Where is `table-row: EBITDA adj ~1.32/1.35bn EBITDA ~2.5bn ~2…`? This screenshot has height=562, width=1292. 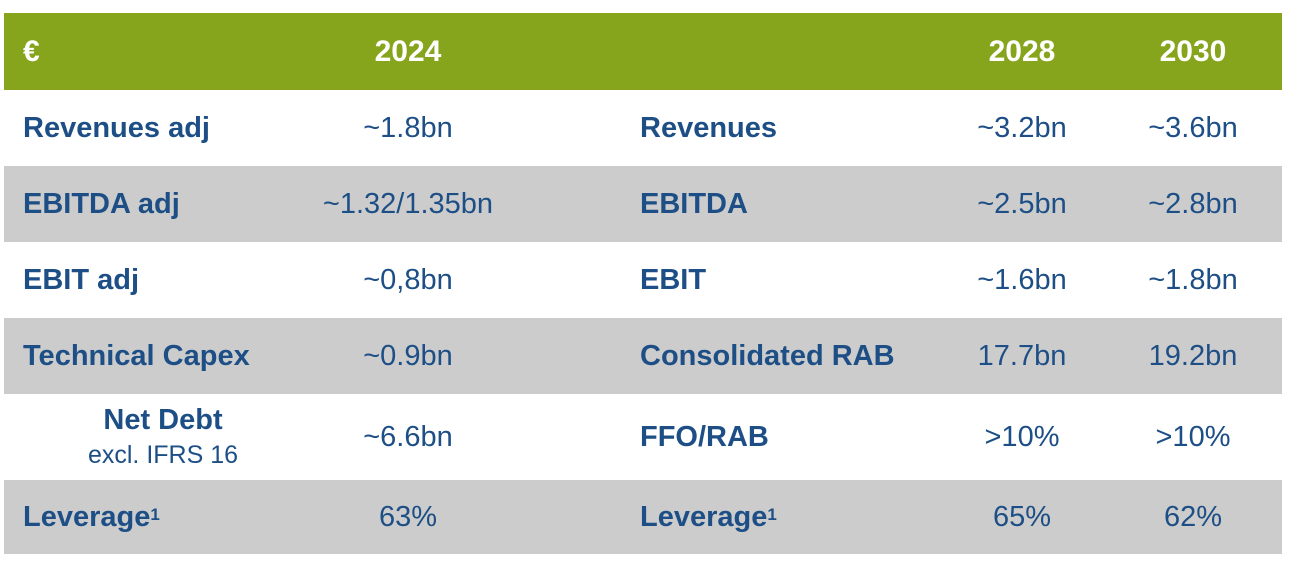 table-row: EBITDA adj ~1.32/1.35bn EBITDA ~2.5bn ~2… is located at coordinates (643, 204).